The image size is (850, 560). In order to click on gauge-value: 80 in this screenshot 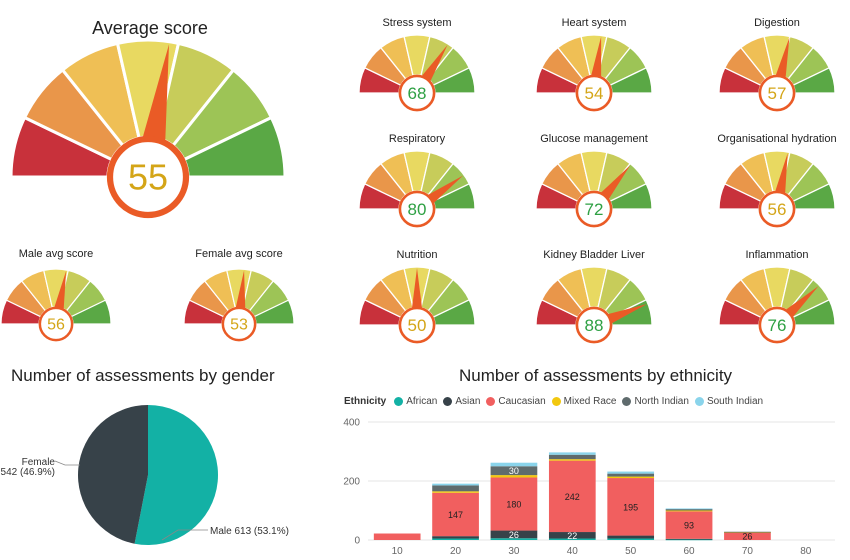, I will do `click(417, 209)`.